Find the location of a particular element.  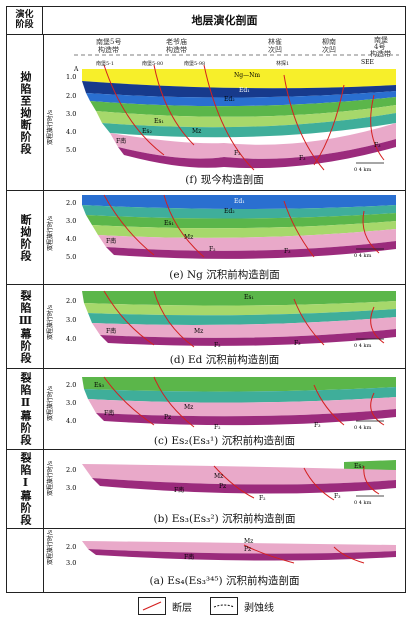

loc-1b: 构造带 is located at coordinates (108, 49).